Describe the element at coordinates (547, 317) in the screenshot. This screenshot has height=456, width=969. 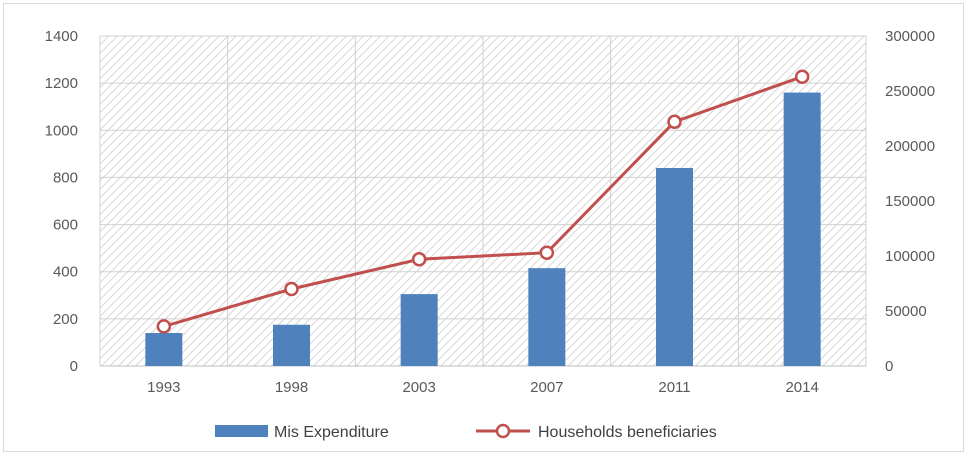
I see `bar-2007` at that location.